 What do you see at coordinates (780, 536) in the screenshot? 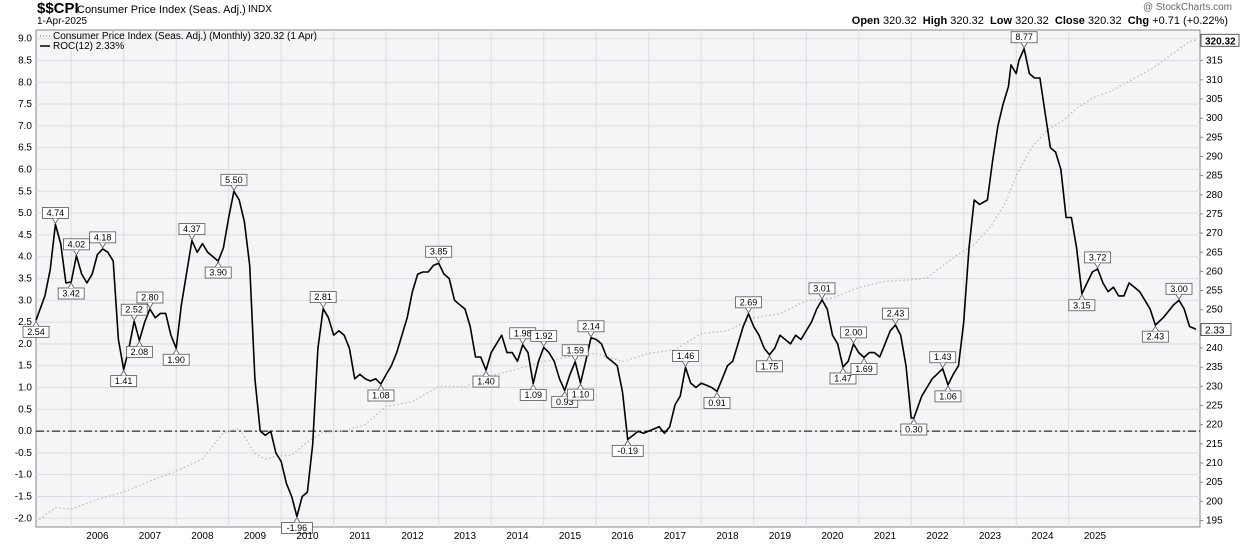
I see `x-tick-label: 2019` at bounding box center [780, 536].